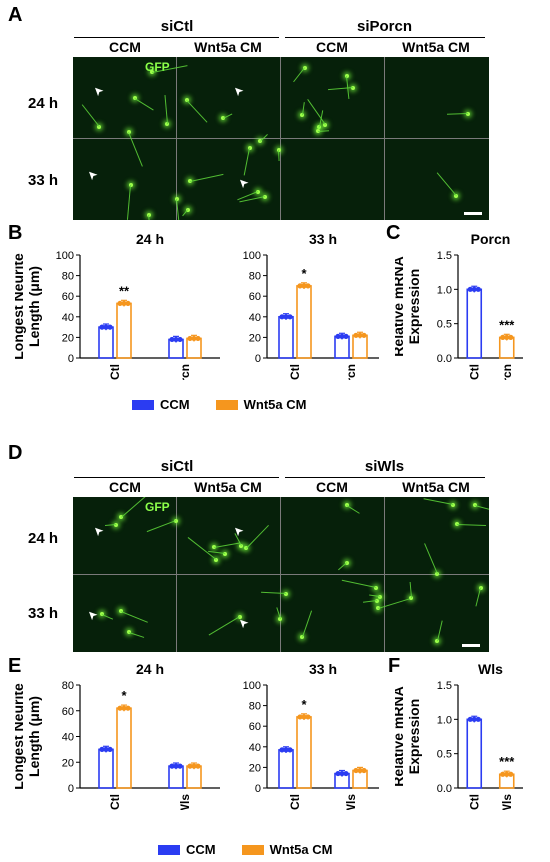 This screenshot has height=862, width=550. I want to click on legend-bottom: CCM Wnt5a CM, so click(245, 849).